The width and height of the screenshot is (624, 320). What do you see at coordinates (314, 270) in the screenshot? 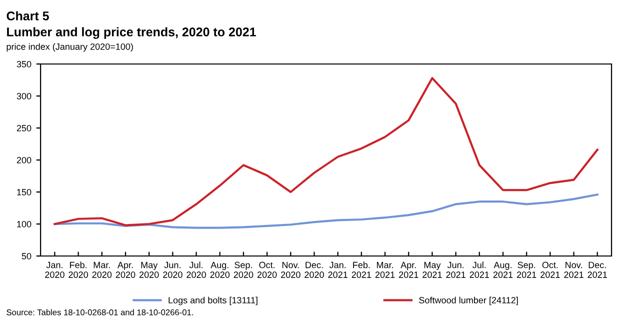
I see `x-tick-label: Dec. 2020` at bounding box center [314, 270].